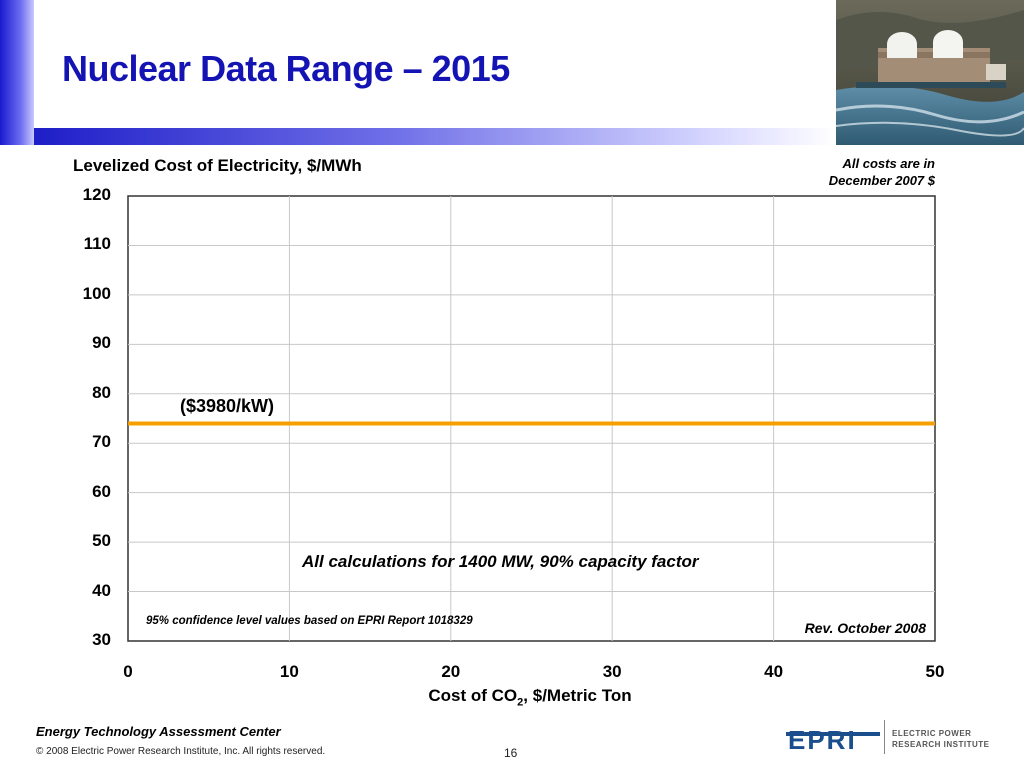 The width and height of the screenshot is (1024, 768). What do you see at coordinates (866, 628) in the screenshot?
I see `revision-note: Rev. October 2008` at bounding box center [866, 628].